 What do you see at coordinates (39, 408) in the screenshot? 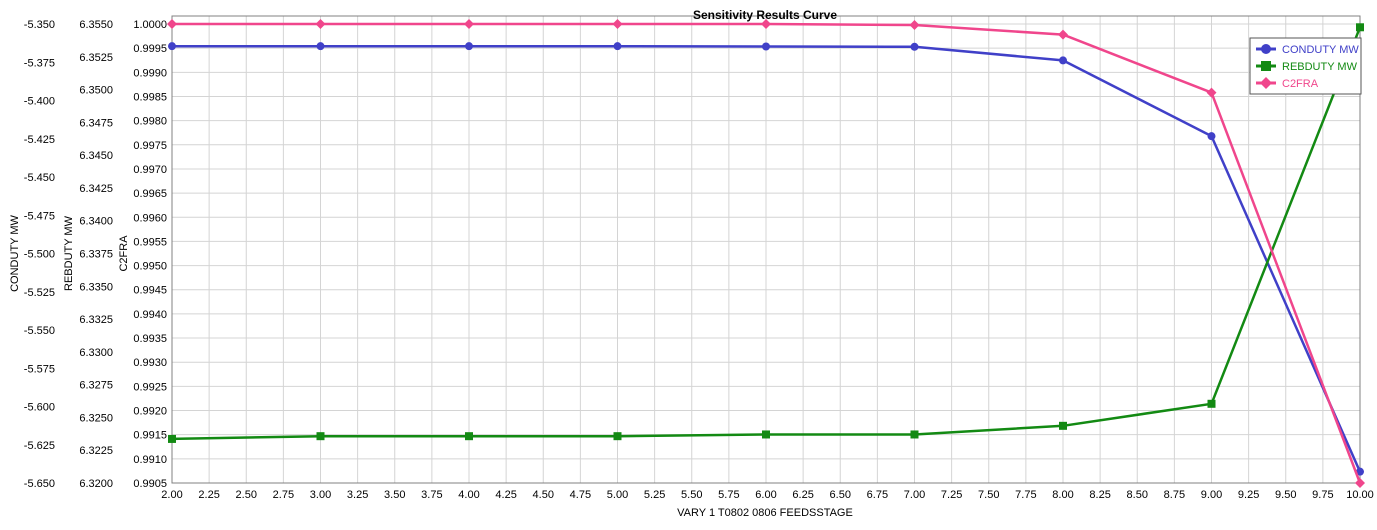
I see `y-tick-label-conduty: -5.600` at bounding box center [39, 408].